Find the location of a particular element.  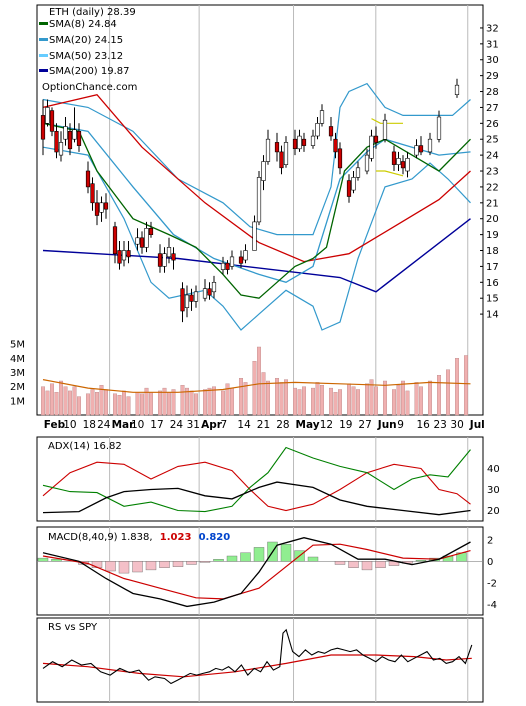

price-tick-label: 19 is located at coordinates (492, 235).